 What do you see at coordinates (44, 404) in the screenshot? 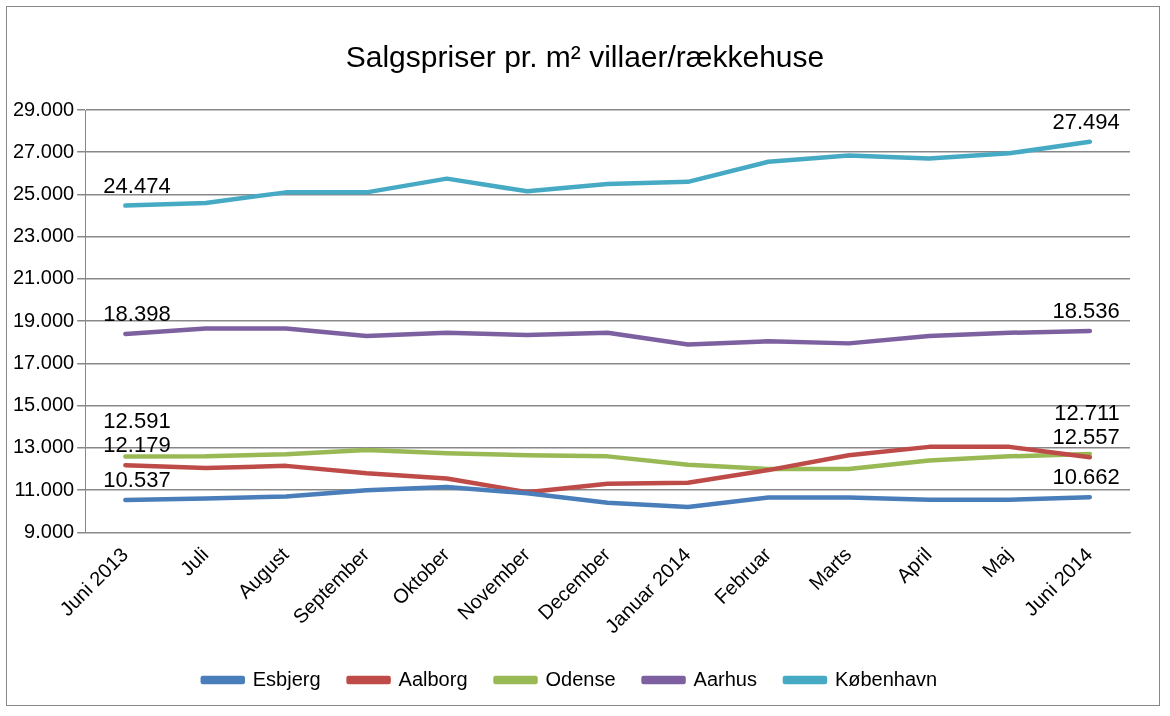
I see `y-tick-label: 15.000` at bounding box center [44, 404].